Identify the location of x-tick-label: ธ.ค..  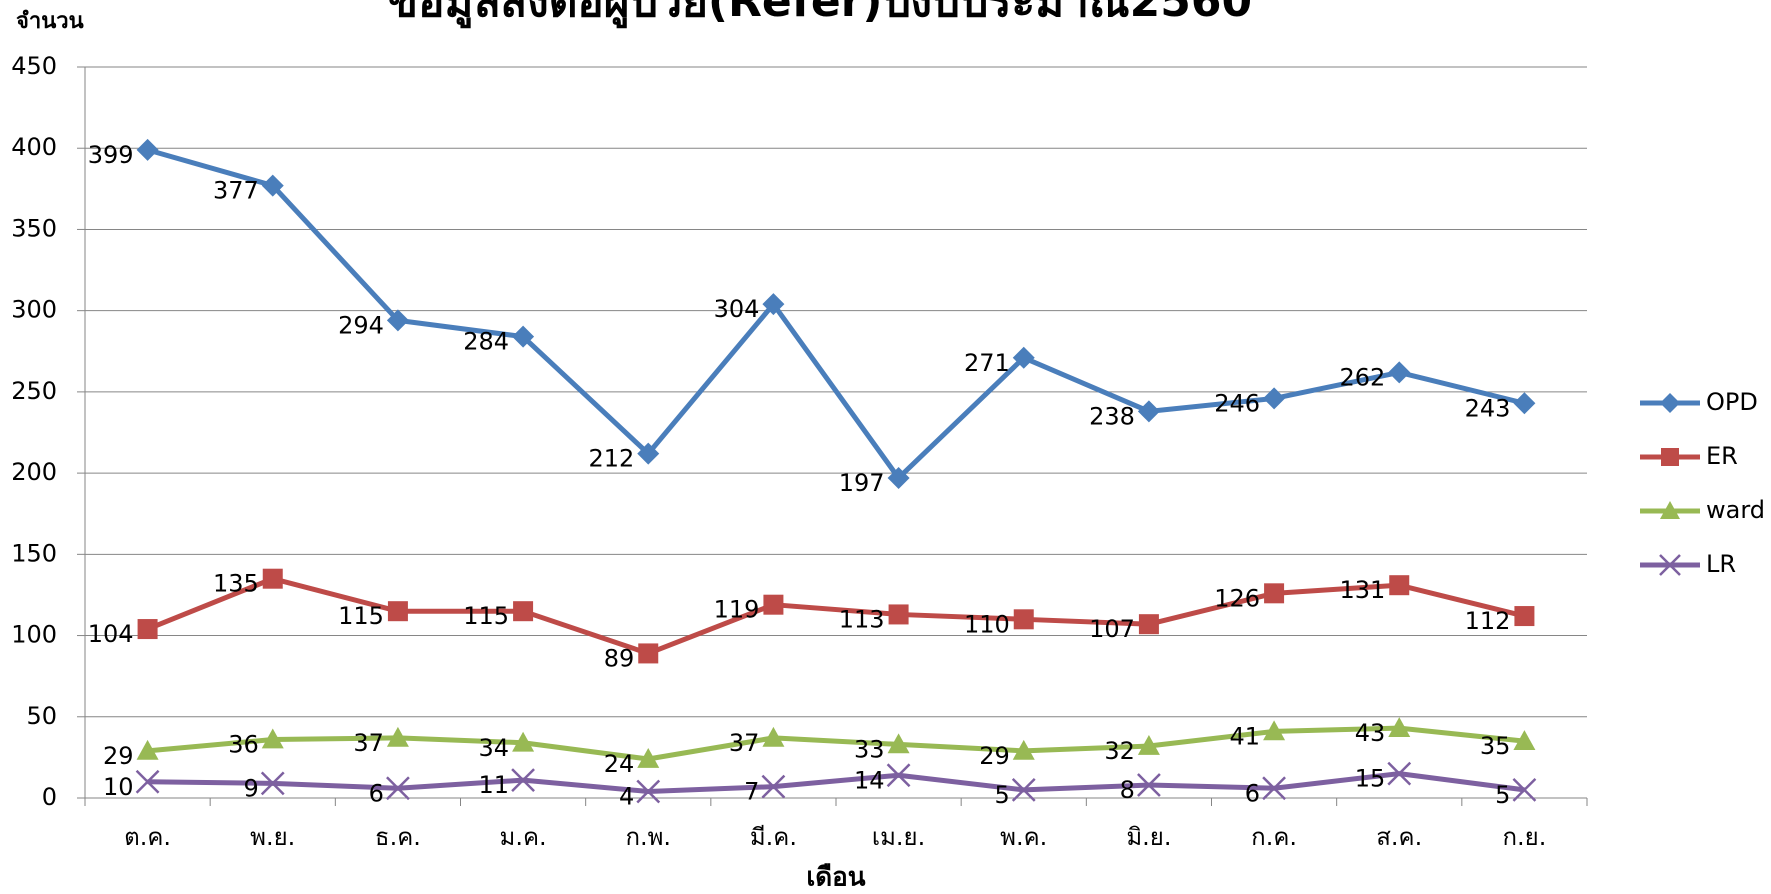
(398, 837).